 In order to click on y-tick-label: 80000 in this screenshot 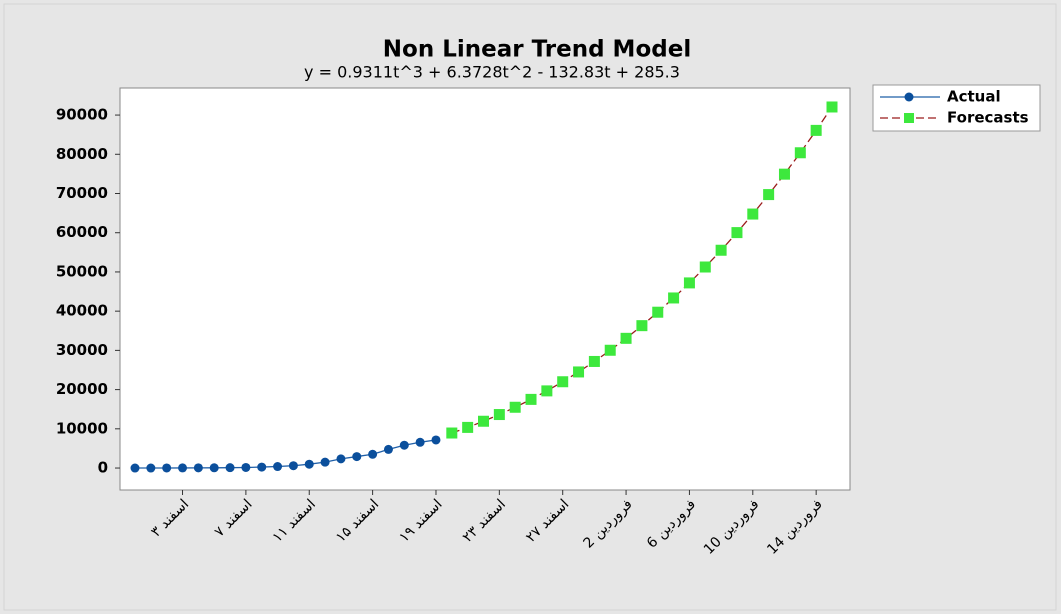, I will do `click(82, 154)`.